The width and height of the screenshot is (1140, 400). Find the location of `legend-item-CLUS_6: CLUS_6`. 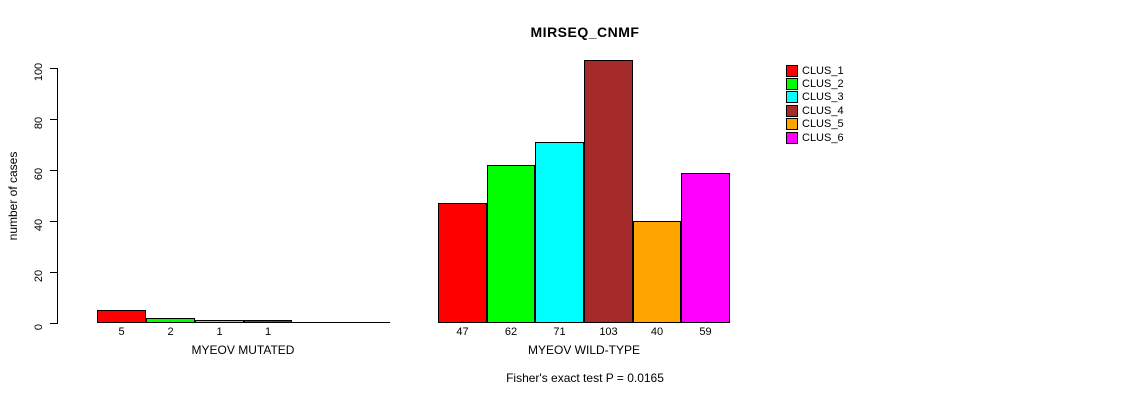

legend-item-CLUS_6: CLUS_6 is located at coordinates (815, 137).